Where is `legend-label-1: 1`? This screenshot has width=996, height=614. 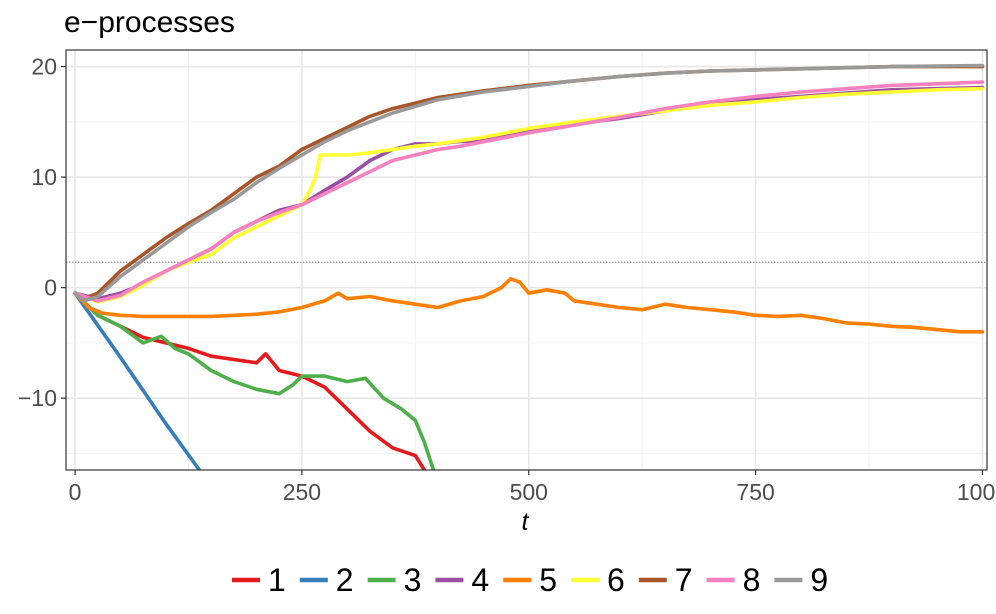 legend-label-1: 1 is located at coordinates (277, 580).